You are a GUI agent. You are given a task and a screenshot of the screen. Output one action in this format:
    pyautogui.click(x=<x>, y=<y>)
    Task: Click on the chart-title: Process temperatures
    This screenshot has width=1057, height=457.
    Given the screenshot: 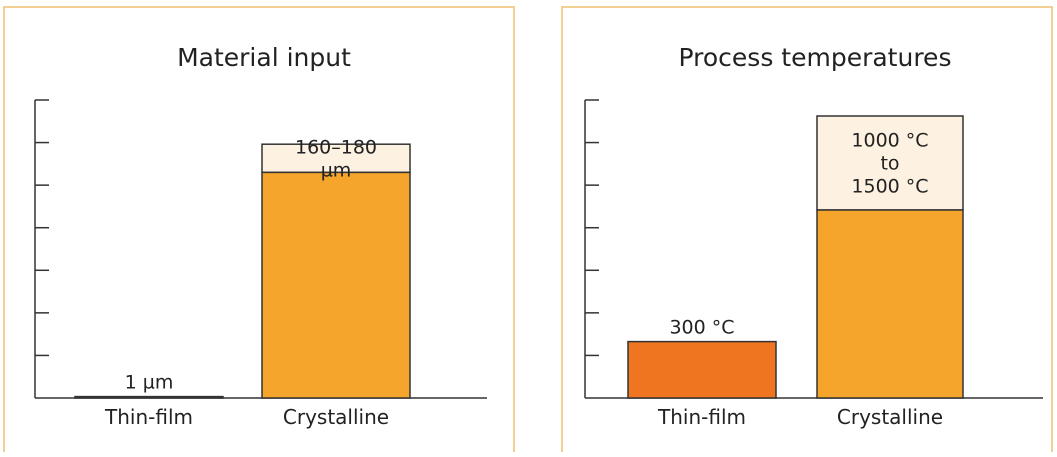 What is the action you would take?
    pyautogui.click(x=815, y=57)
    